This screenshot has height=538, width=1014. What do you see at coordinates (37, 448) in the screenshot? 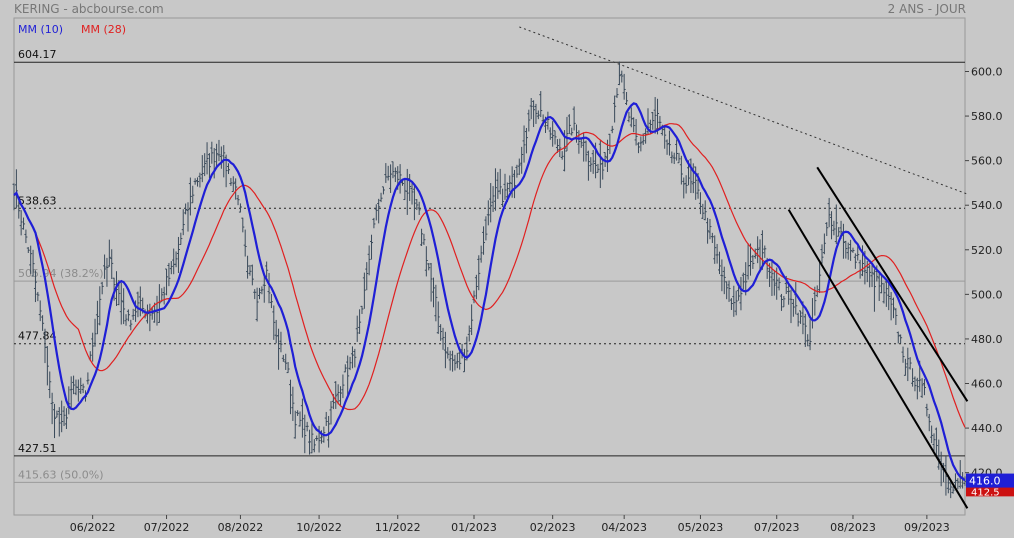
I see `level-label-4: 427.51` at bounding box center [37, 448].